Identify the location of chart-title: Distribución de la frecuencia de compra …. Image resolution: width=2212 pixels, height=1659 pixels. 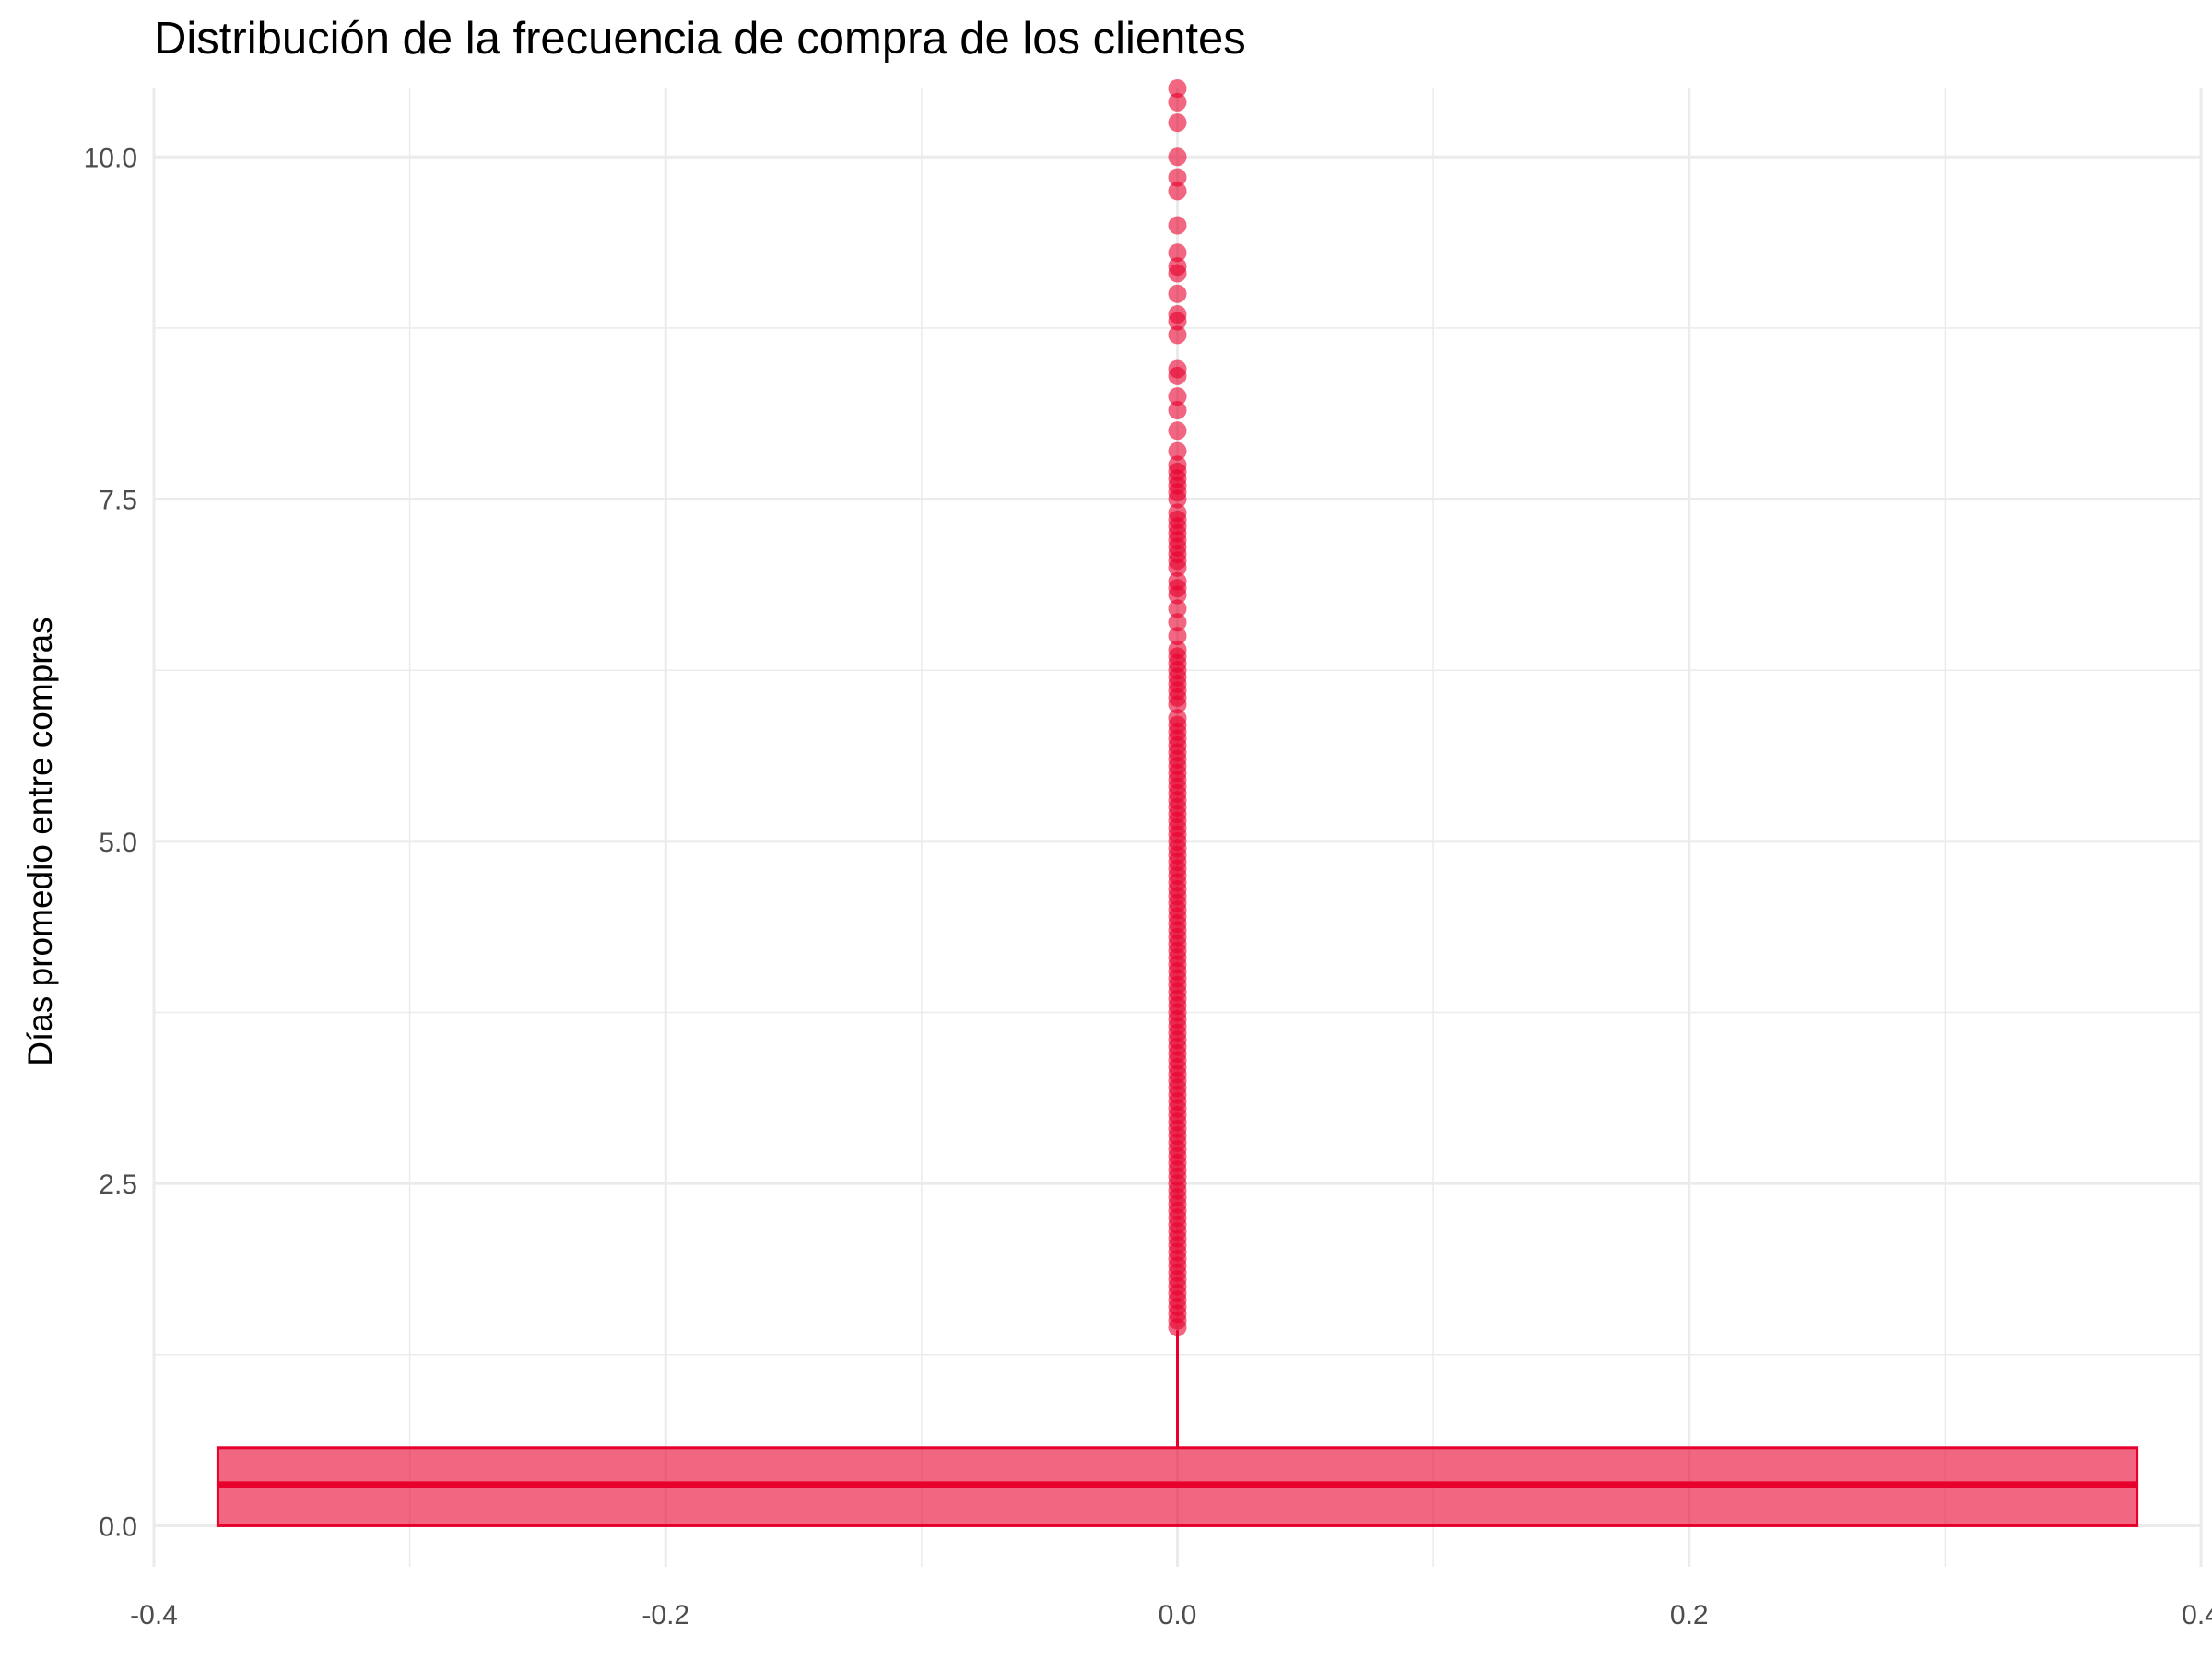
(700, 39).